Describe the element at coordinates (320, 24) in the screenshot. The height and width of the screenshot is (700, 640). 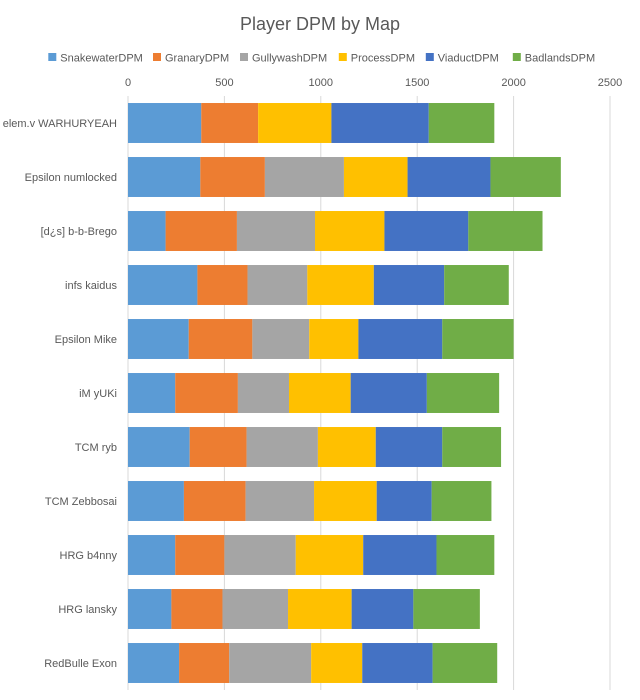
I see `chart-title: Player DPM by Map` at that location.